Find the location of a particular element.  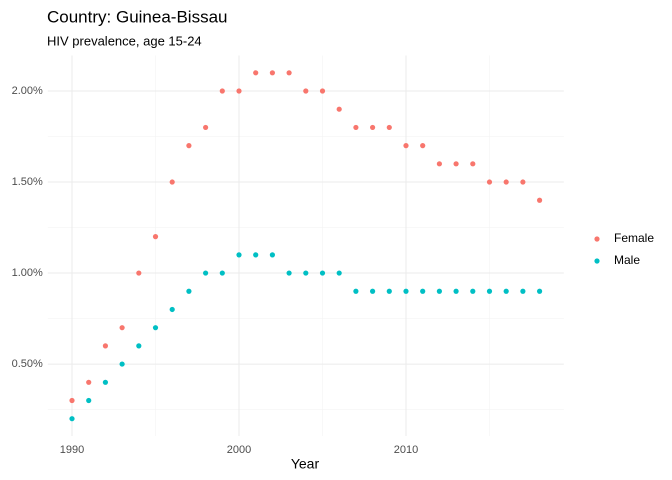

chart-subtitle: HIV prevalence, age 15-24 is located at coordinates (124, 40).